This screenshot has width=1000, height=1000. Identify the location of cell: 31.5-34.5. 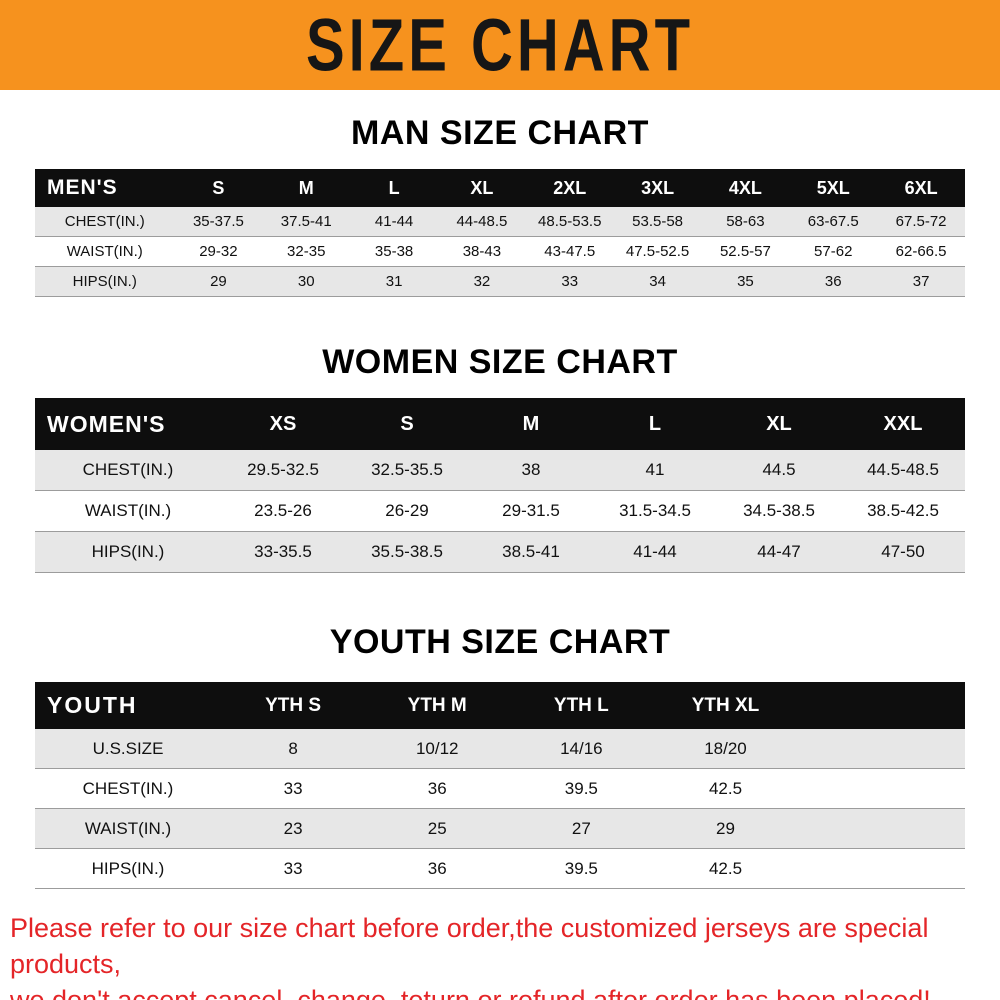
(655, 510).